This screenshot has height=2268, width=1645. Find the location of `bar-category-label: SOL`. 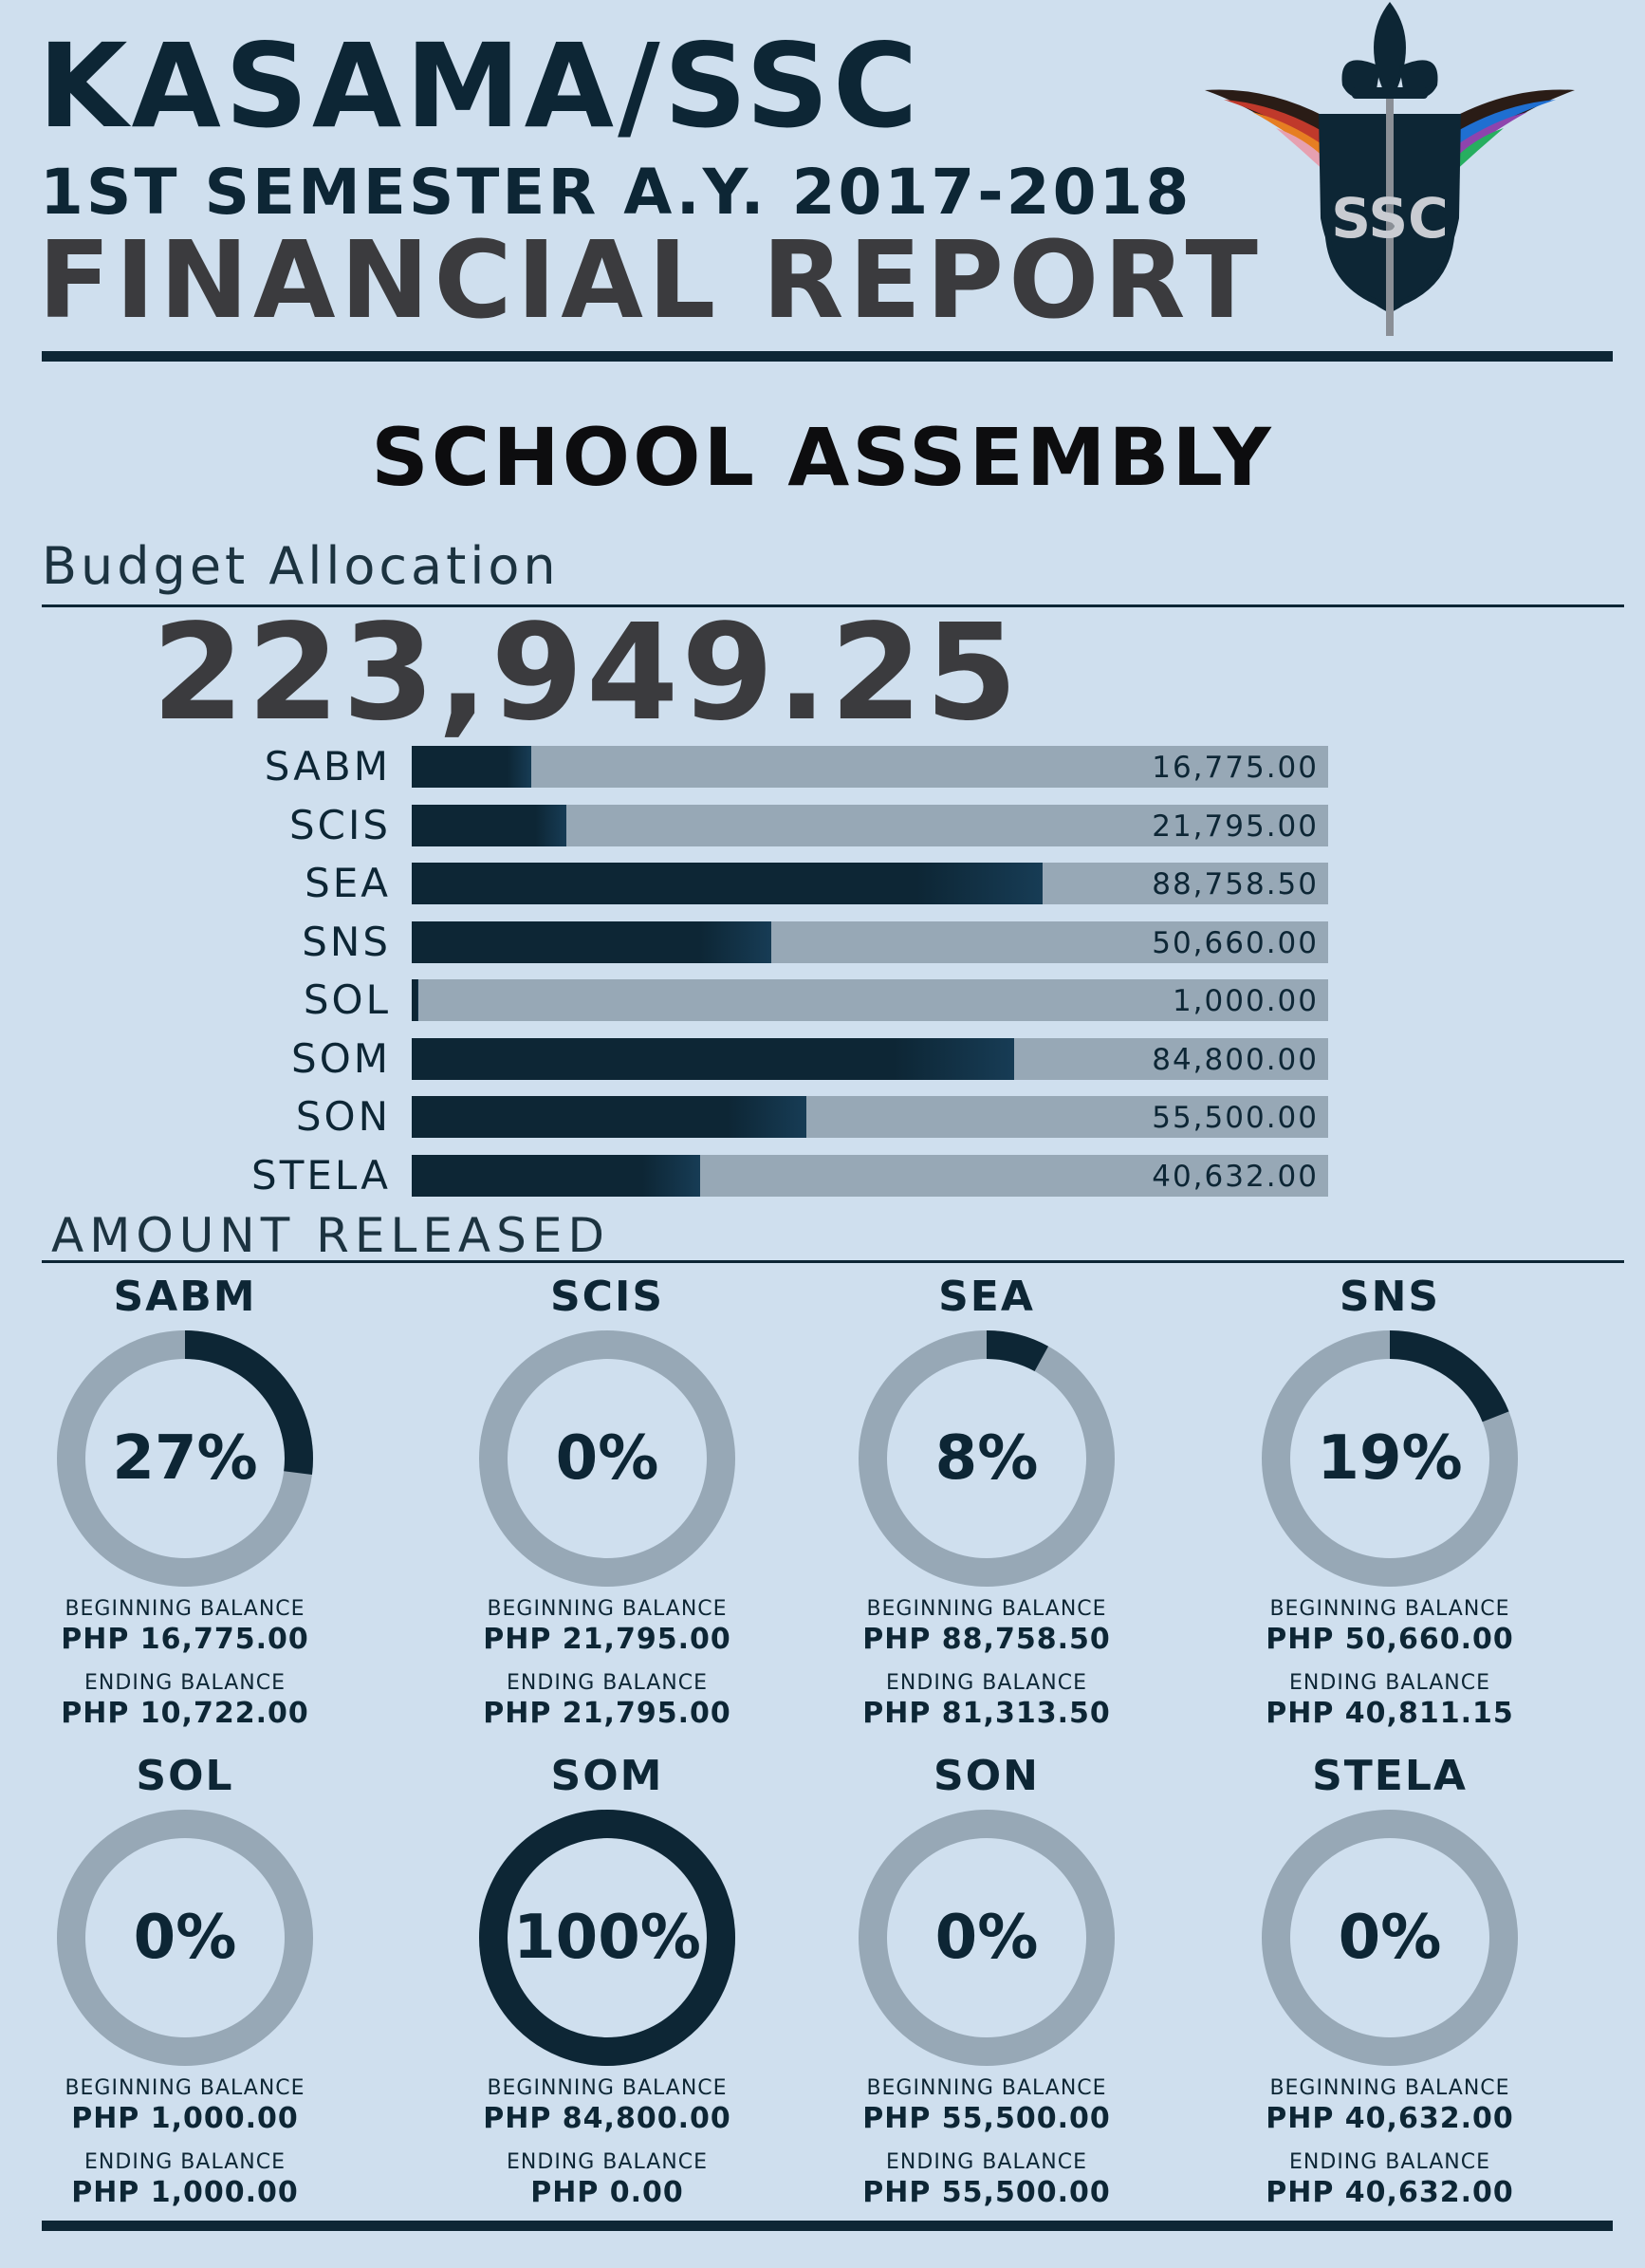

bar-category-label: SOL is located at coordinates (347, 999).